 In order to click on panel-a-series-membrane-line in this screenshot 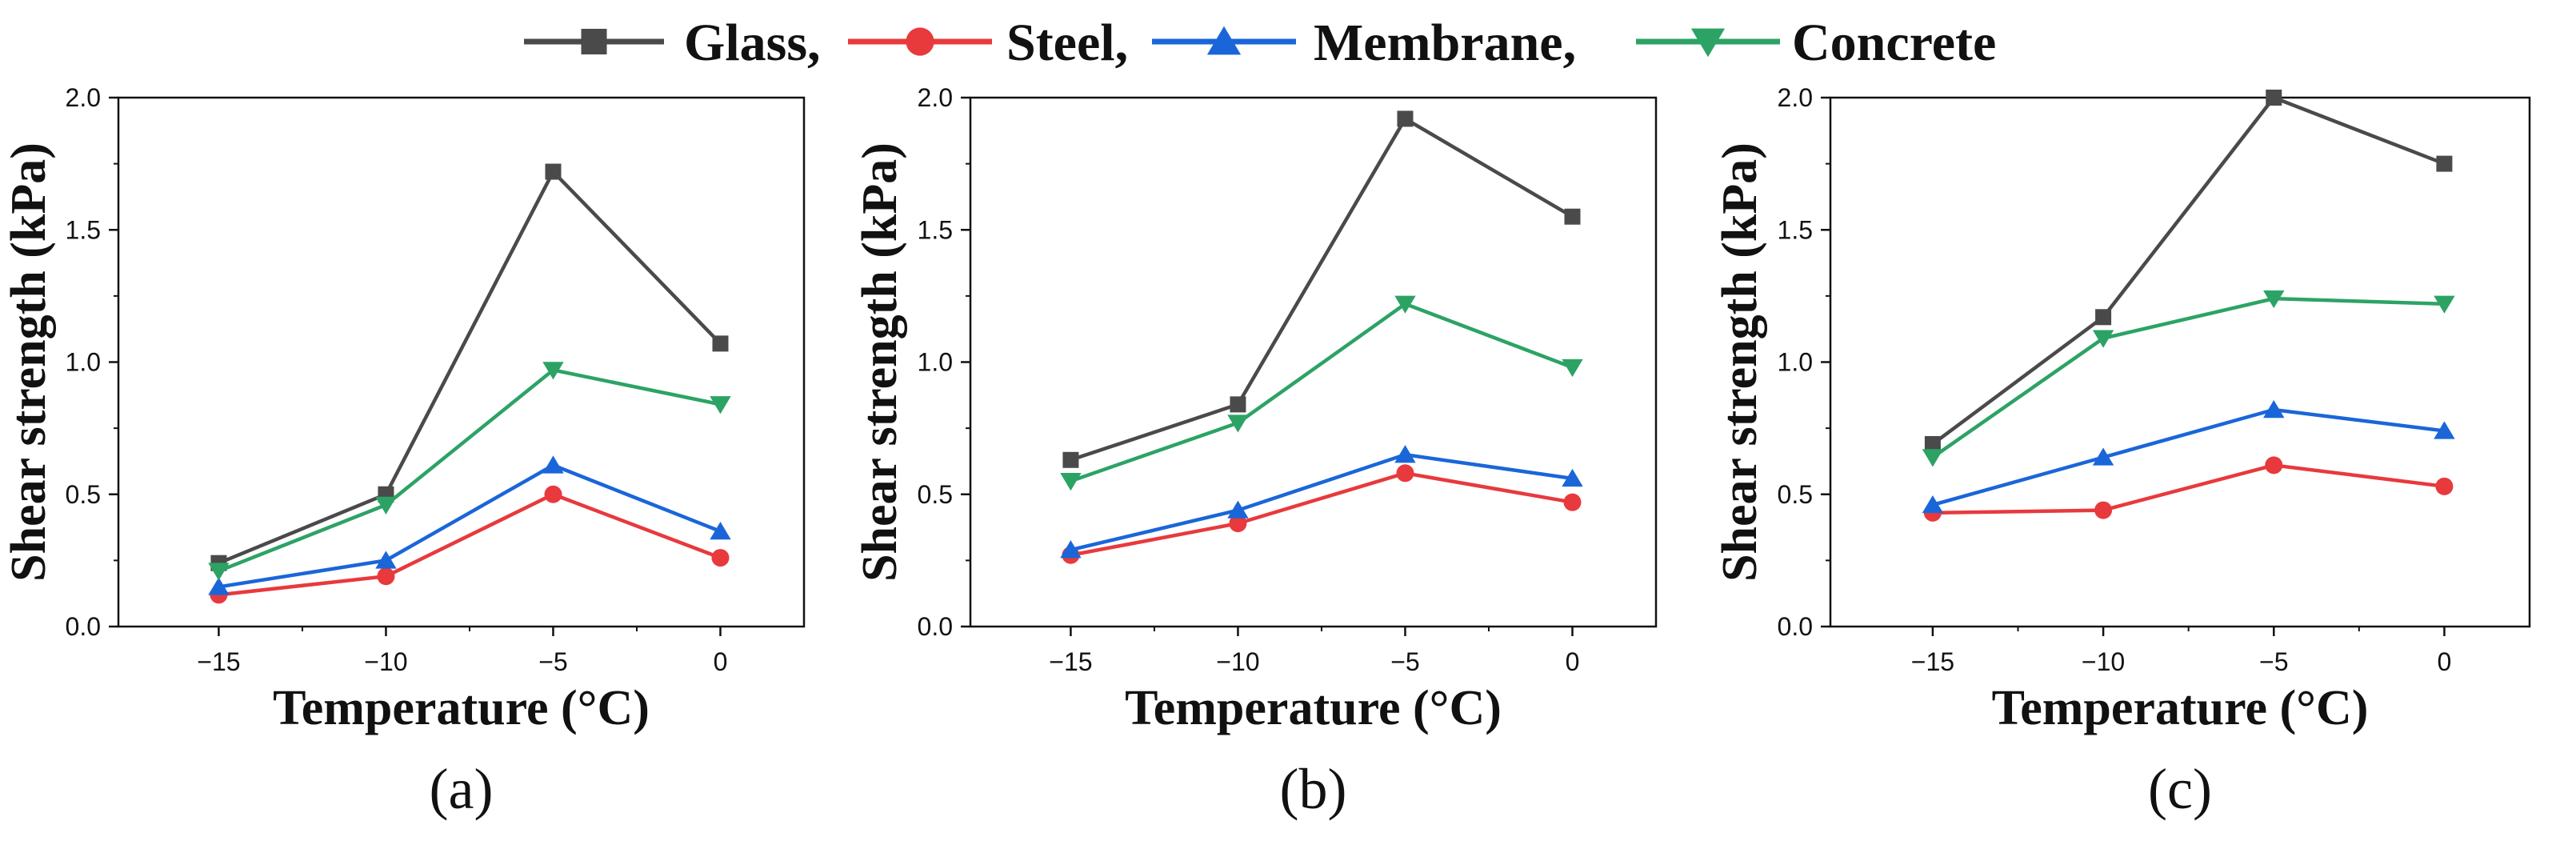, I will do `click(470, 526)`.